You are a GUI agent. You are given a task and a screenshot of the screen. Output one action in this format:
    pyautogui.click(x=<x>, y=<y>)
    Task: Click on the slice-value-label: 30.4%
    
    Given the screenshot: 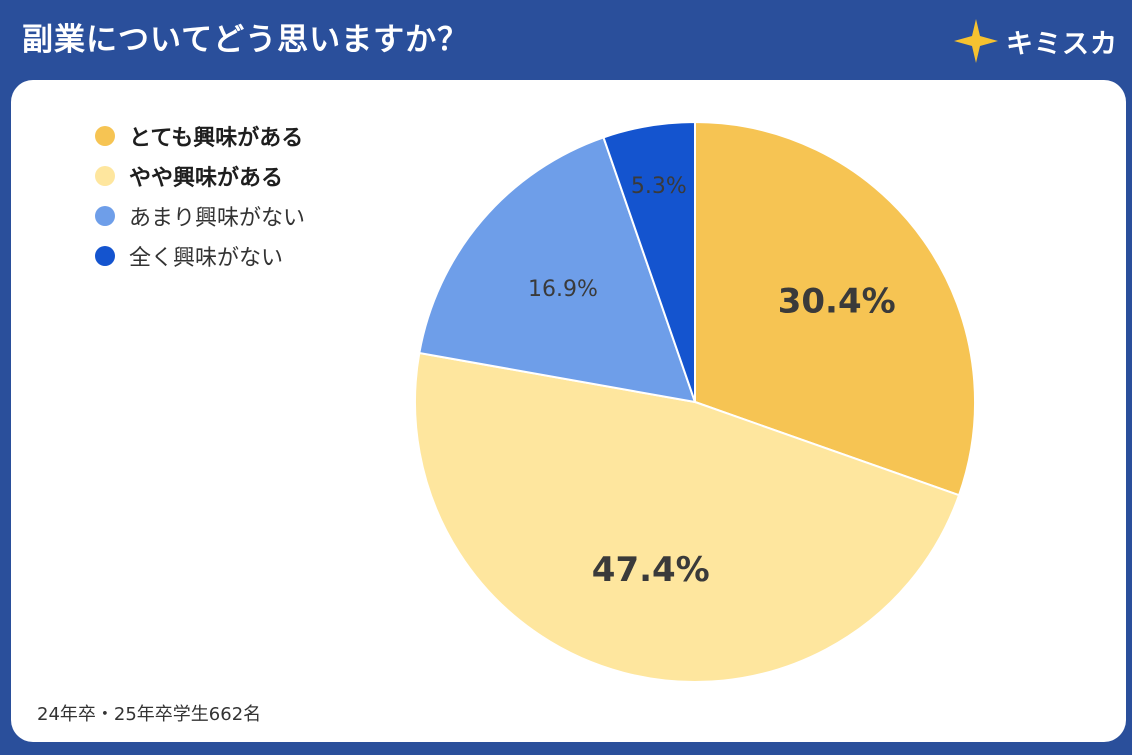 What is the action you would take?
    pyautogui.click(x=837, y=302)
    